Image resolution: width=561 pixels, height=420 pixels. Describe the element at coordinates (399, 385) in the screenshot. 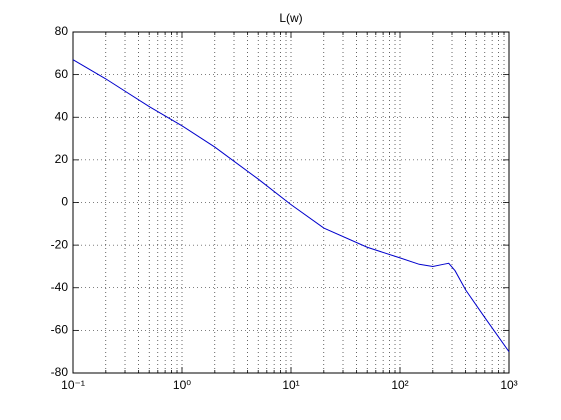

I see `x-tick-label: 10²` at that location.